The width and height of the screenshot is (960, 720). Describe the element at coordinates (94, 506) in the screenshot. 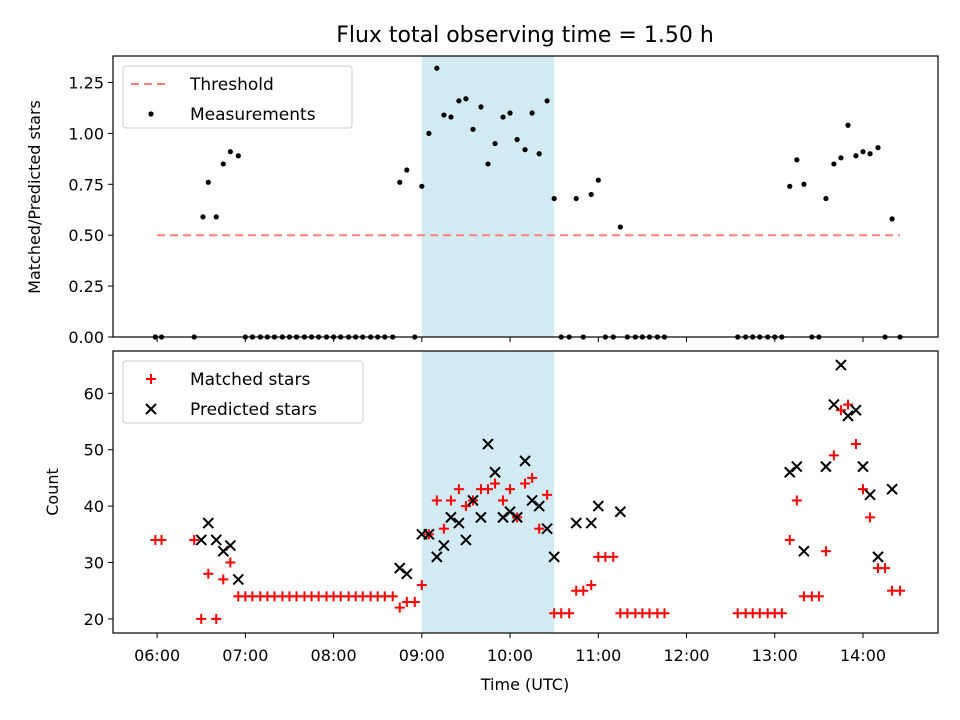

I see `count-ytick-label: 40` at that location.